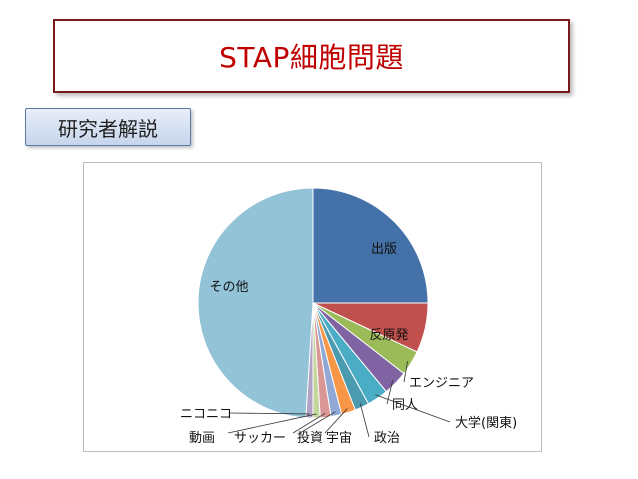  I want to click on slice-label: 政治, so click(387, 438).